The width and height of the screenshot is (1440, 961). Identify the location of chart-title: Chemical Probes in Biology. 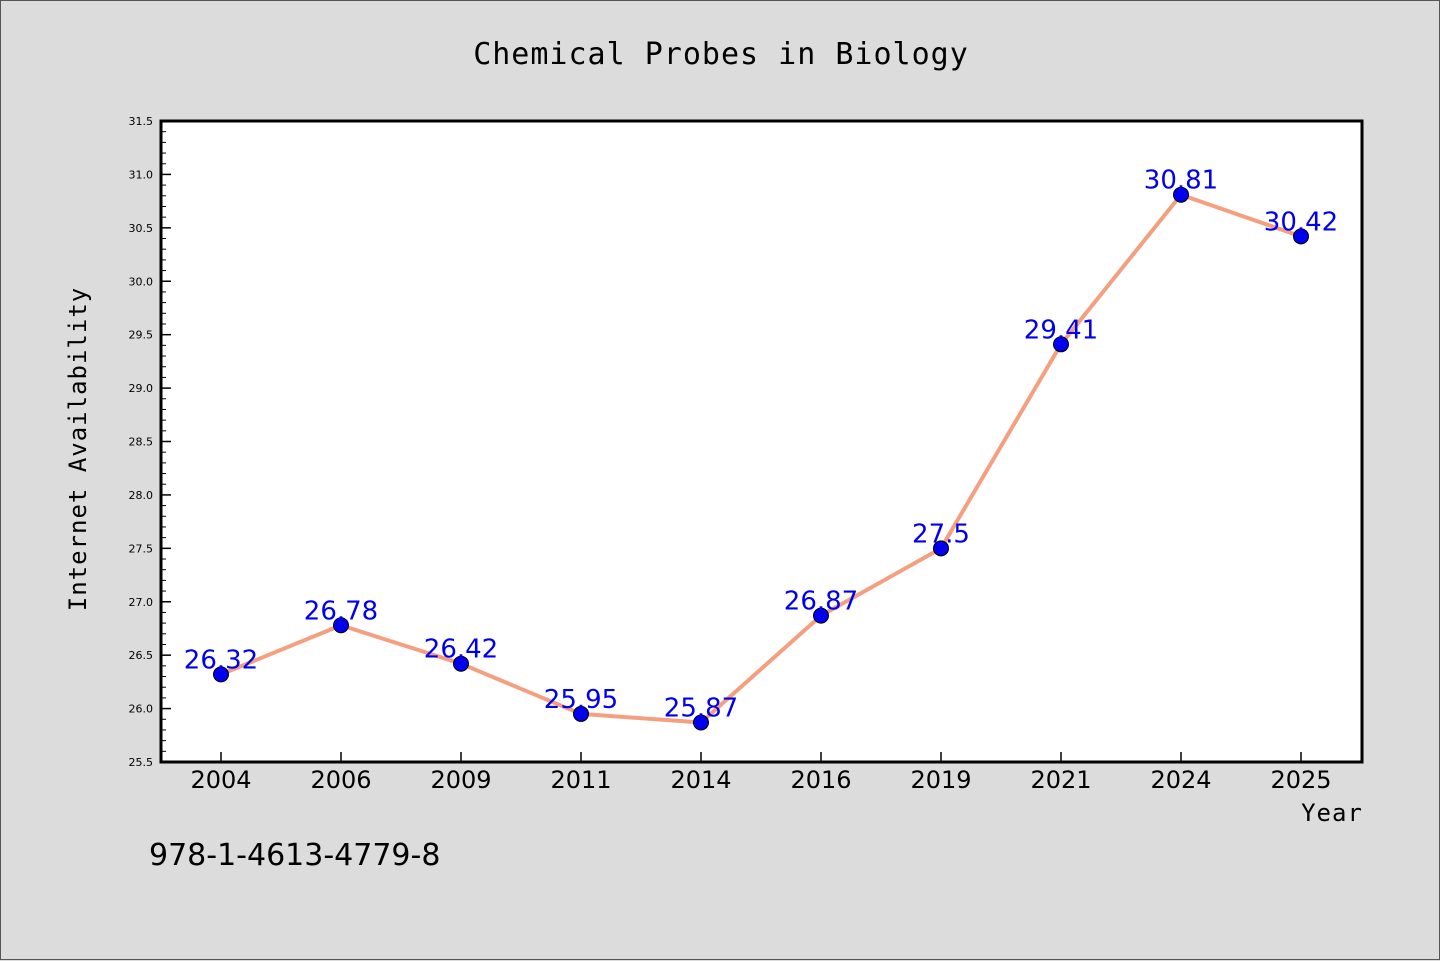
(721, 54).